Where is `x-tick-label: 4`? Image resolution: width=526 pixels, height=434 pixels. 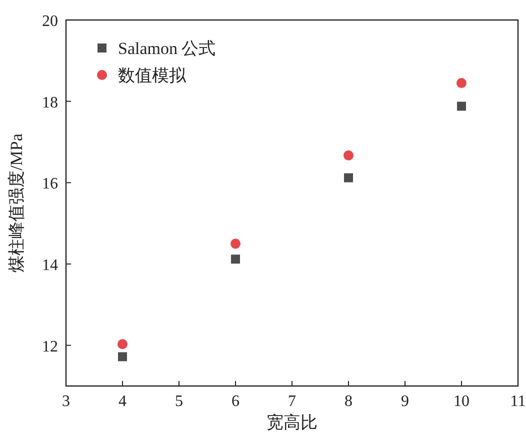 x-tick-label: 4 is located at coordinates (122, 401).